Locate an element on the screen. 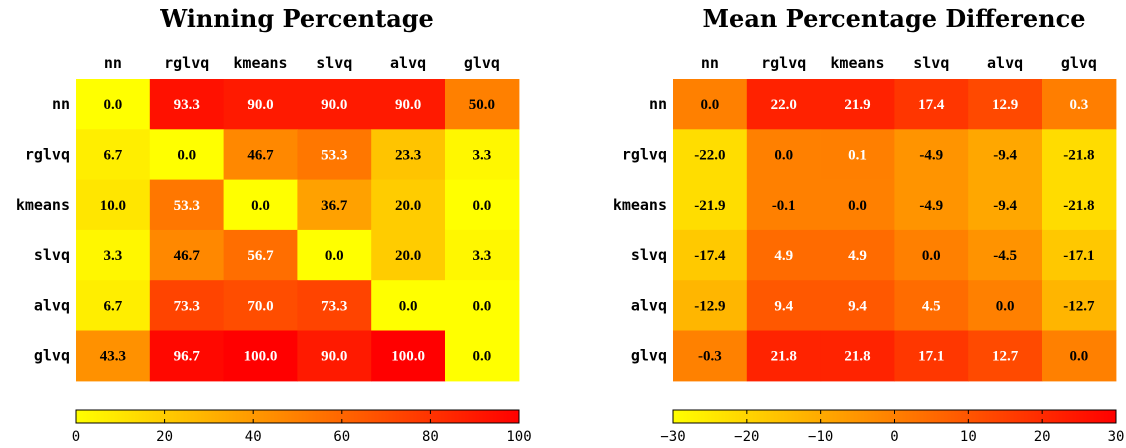  cell-value-label: 96.7 is located at coordinates (187, 357).